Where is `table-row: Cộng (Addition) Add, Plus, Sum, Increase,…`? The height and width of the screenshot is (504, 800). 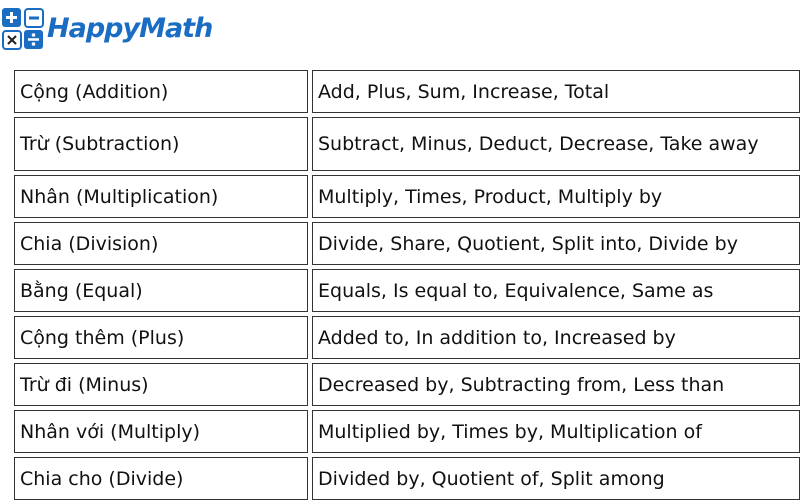
table-row: Cộng (Addition) Add, Plus, Sum, Increase,… is located at coordinates (407, 91).